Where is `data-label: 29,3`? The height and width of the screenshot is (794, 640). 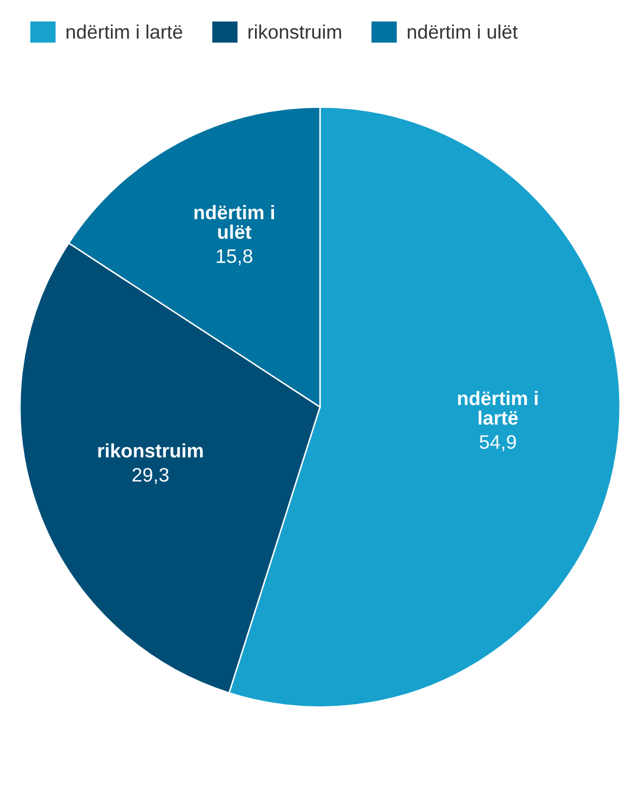
data-label: 29,3 is located at coordinates (150, 476).